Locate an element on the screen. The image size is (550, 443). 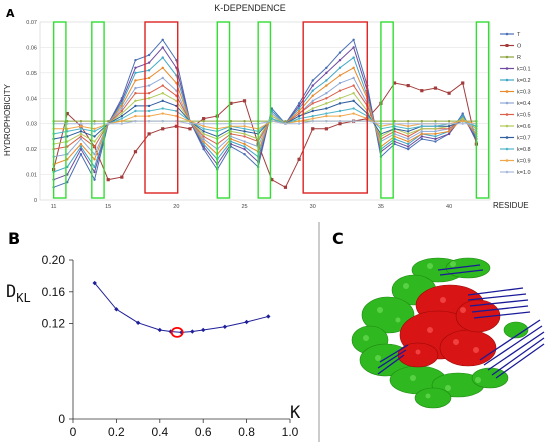
chart-a-green-box is located at coordinates (387, 110).